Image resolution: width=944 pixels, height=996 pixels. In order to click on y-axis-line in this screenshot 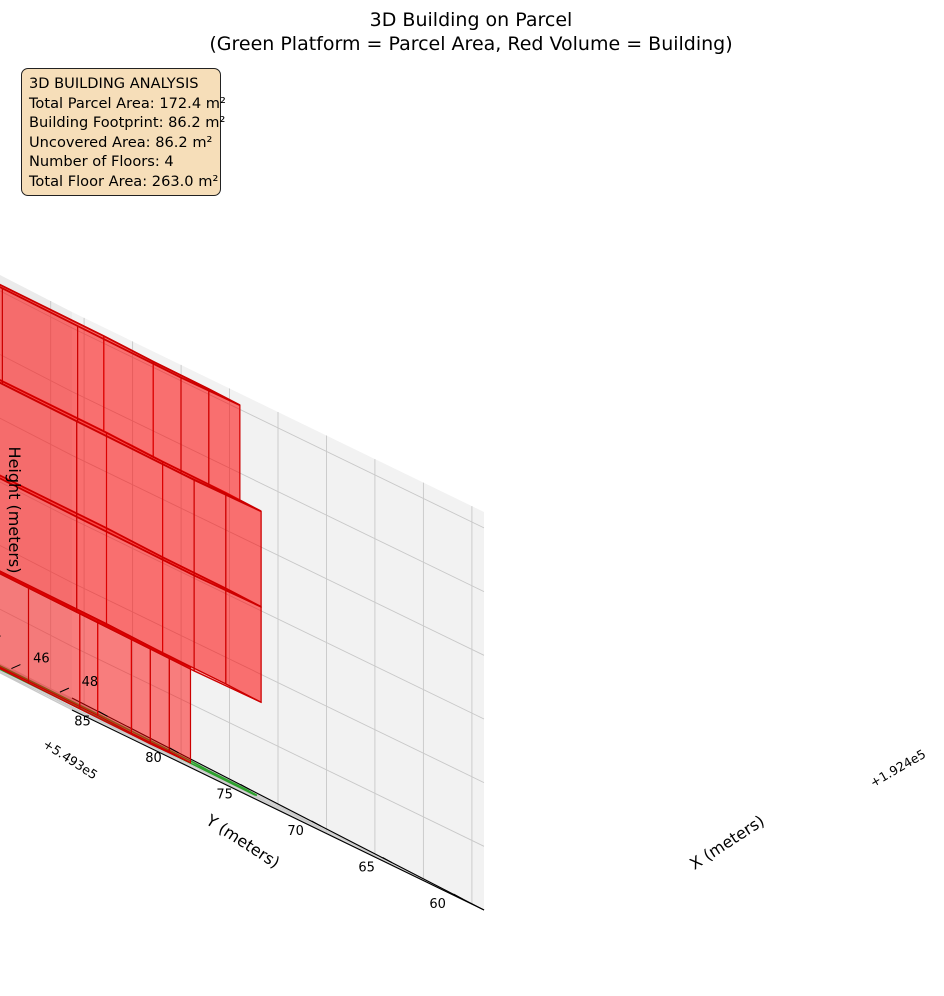, I will do `click(278, 804)`.